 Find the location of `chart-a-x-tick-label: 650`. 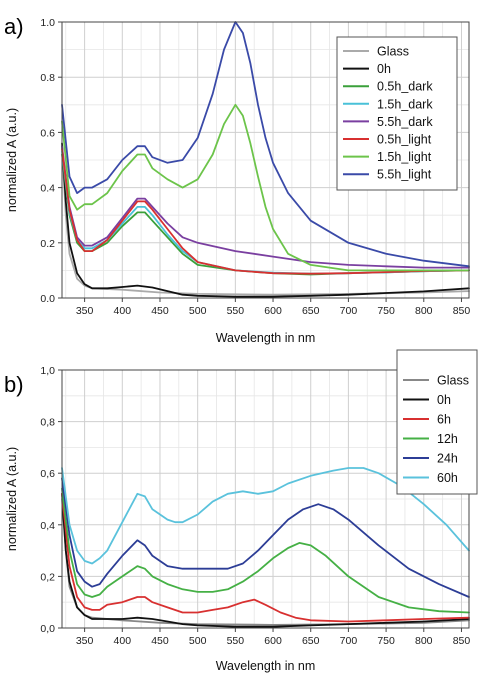

chart-a-x-tick-label: 650 is located at coordinates (311, 311).